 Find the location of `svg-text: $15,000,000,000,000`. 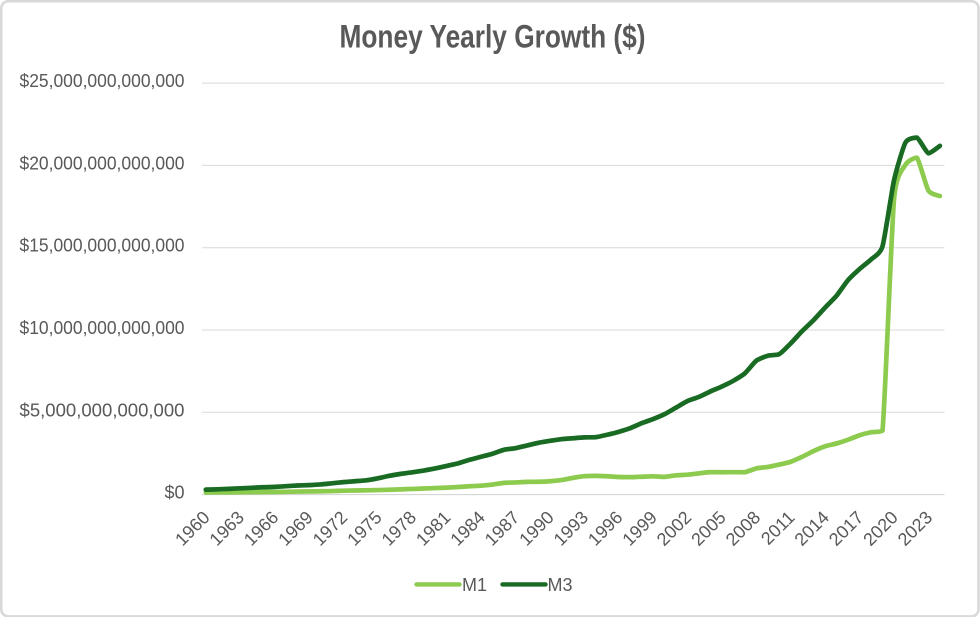

svg-text: $15,000,000,000,000 is located at coordinates (102, 246).